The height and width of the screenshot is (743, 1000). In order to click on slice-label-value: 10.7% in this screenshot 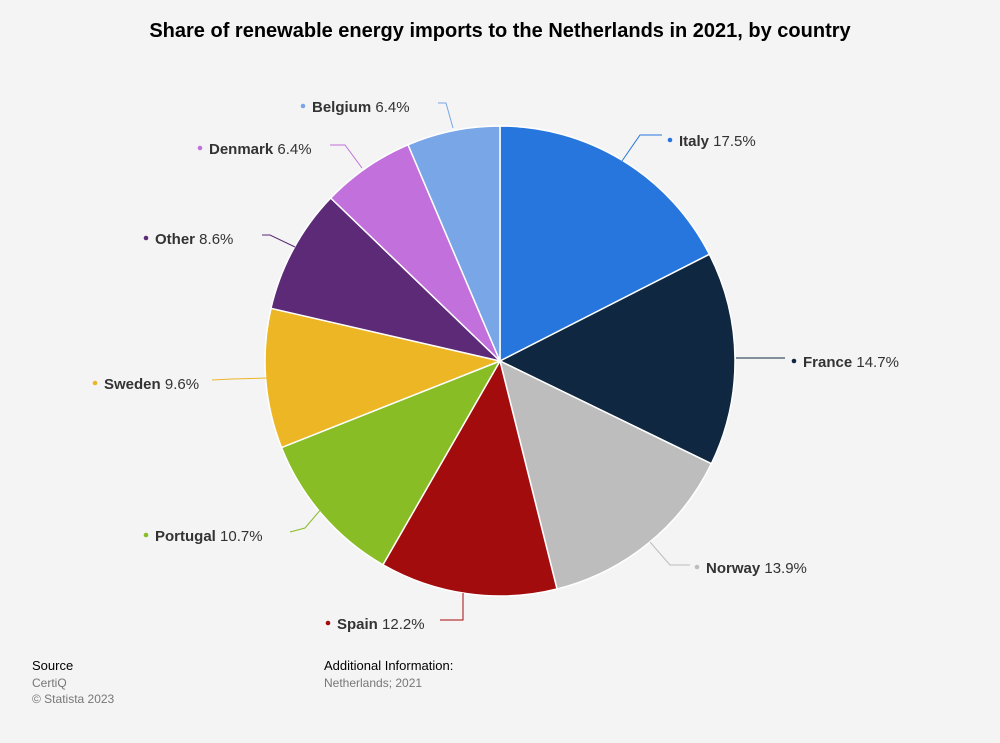, I will do `click(239, 536)`.